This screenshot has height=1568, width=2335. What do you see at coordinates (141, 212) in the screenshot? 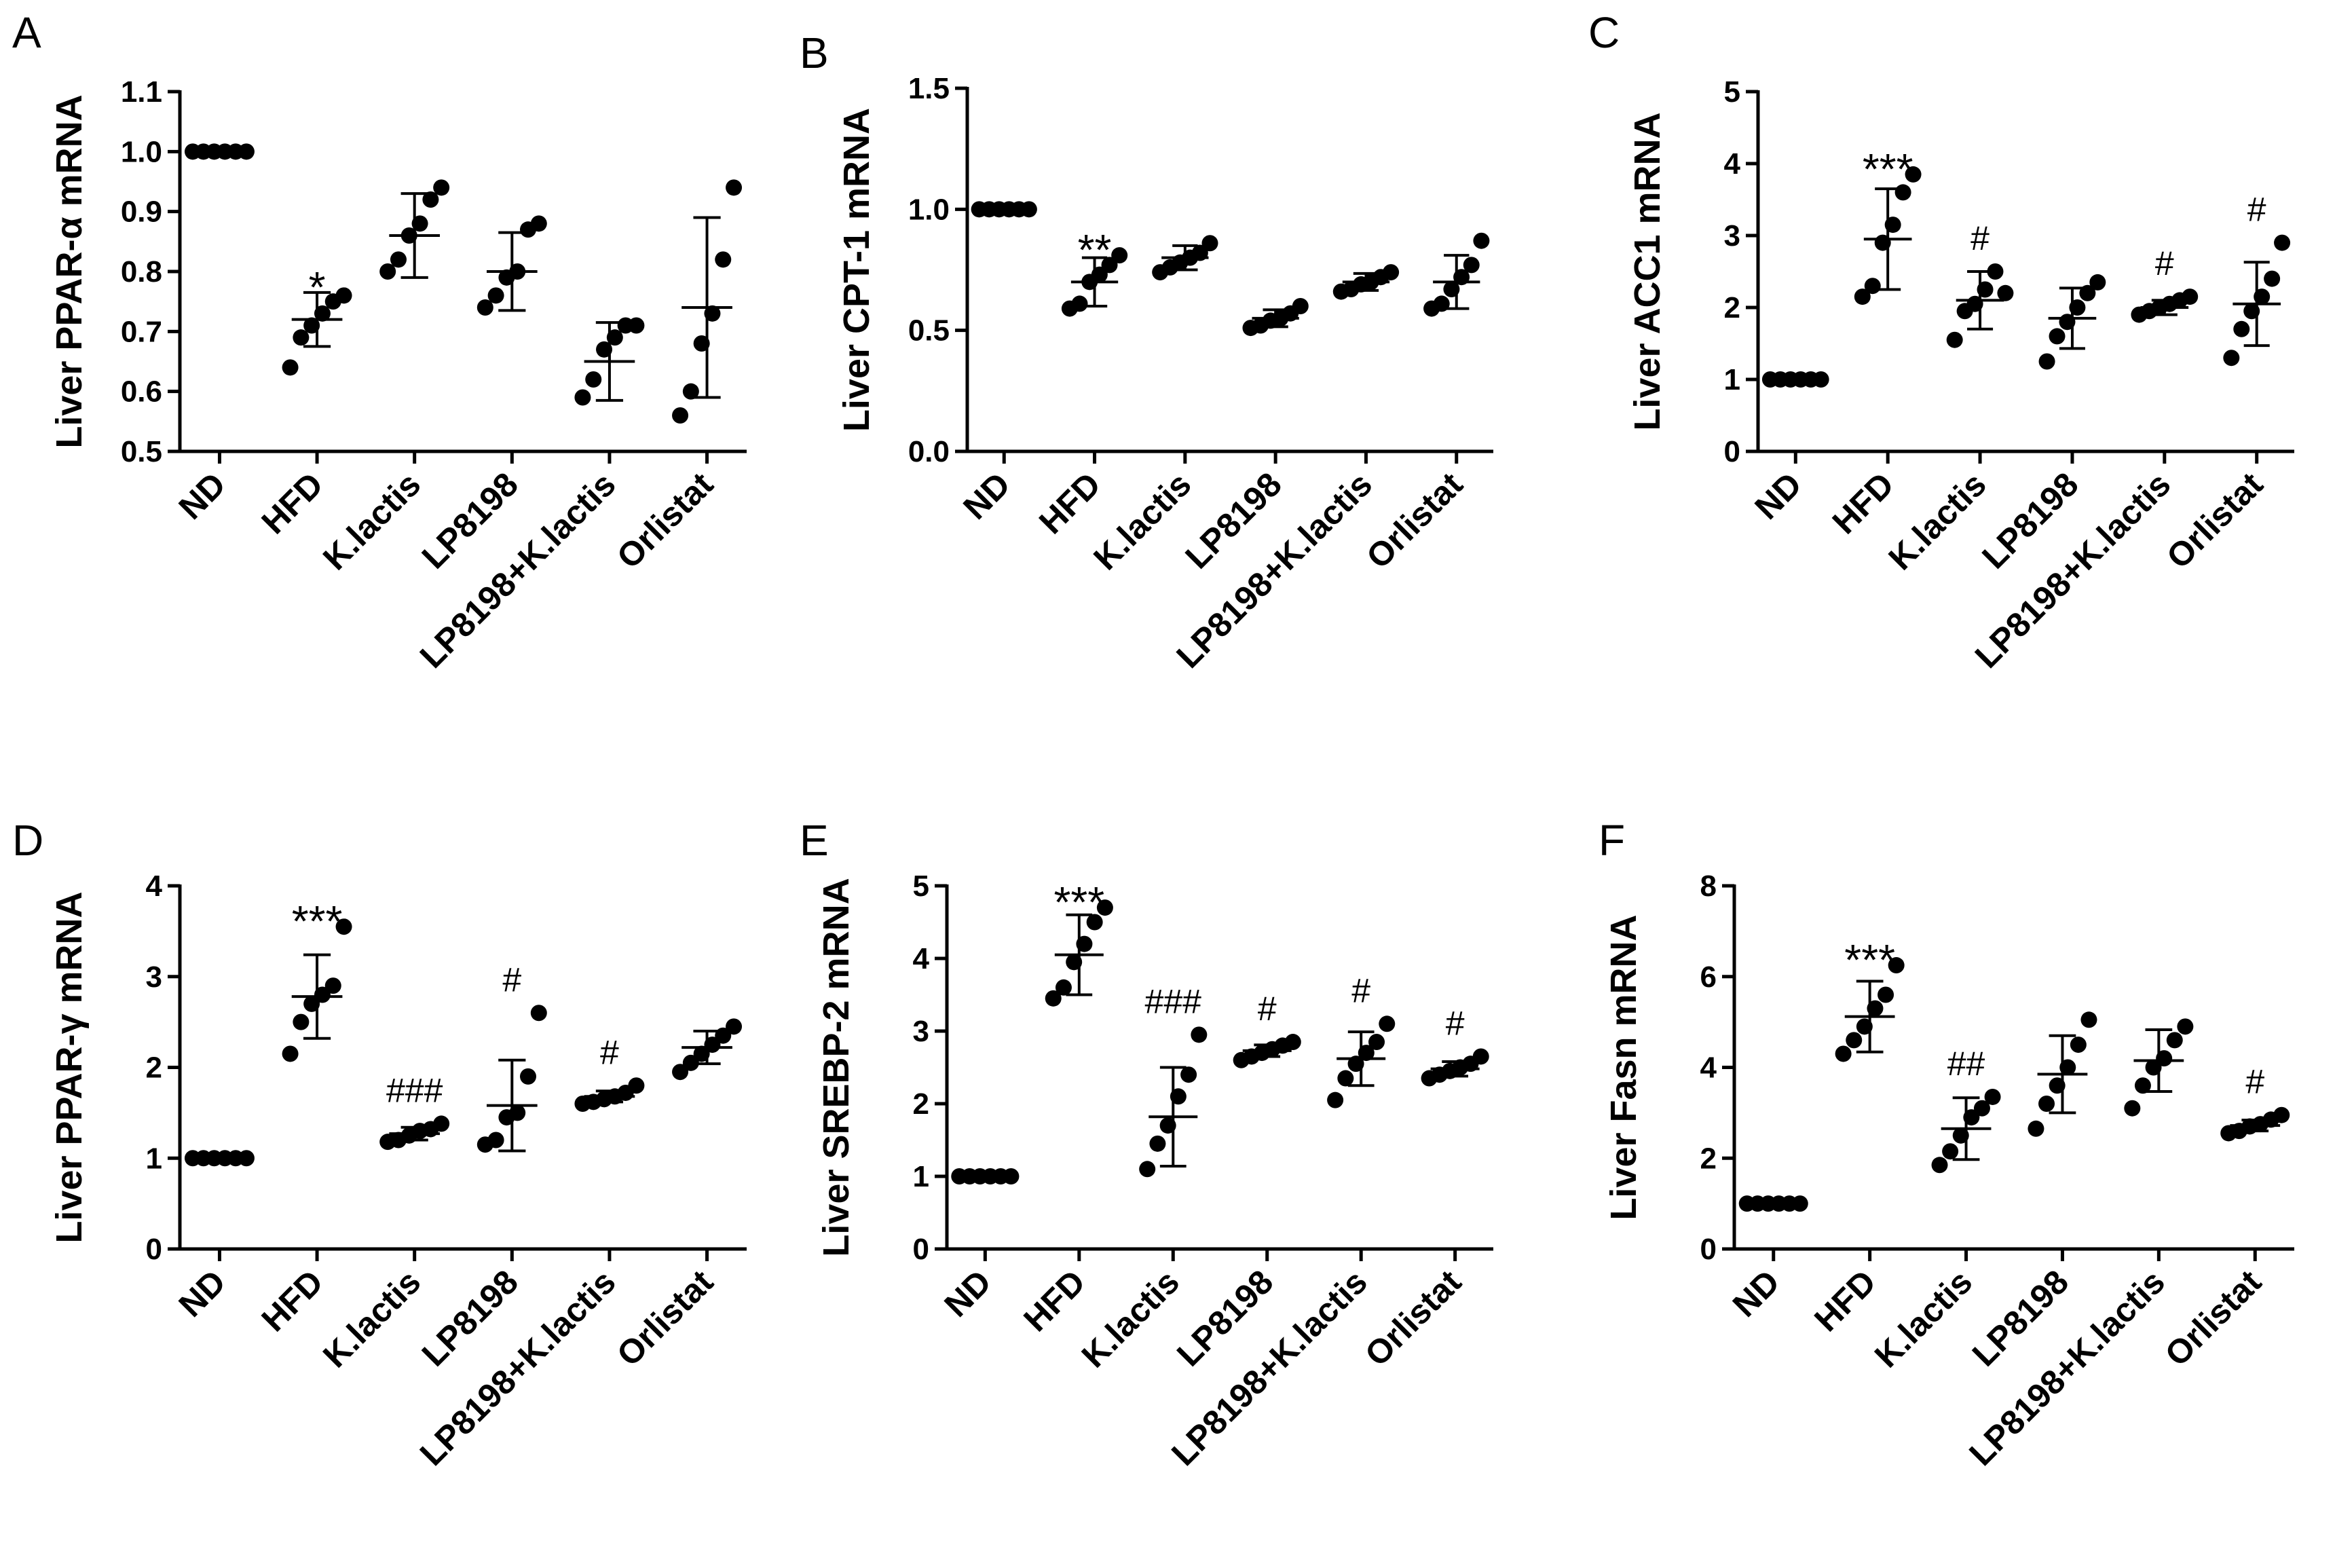
I see `y-tick-label: 0.9` at bounding box center [141, 212].